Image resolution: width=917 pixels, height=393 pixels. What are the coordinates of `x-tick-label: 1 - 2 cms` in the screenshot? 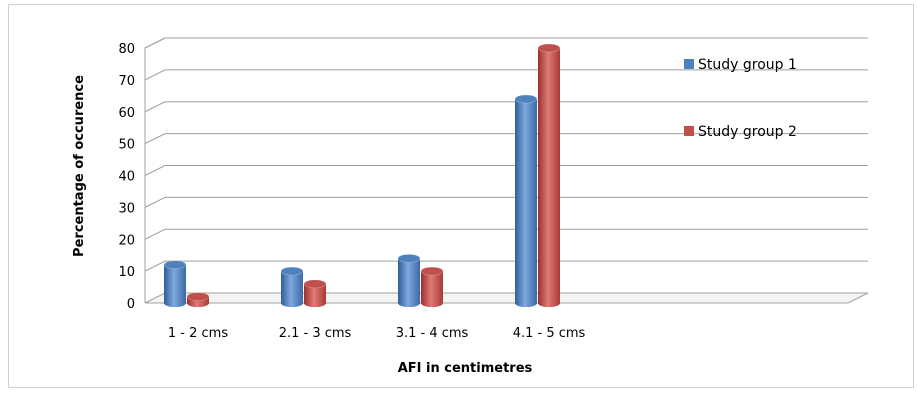 It's located at (198, 333).